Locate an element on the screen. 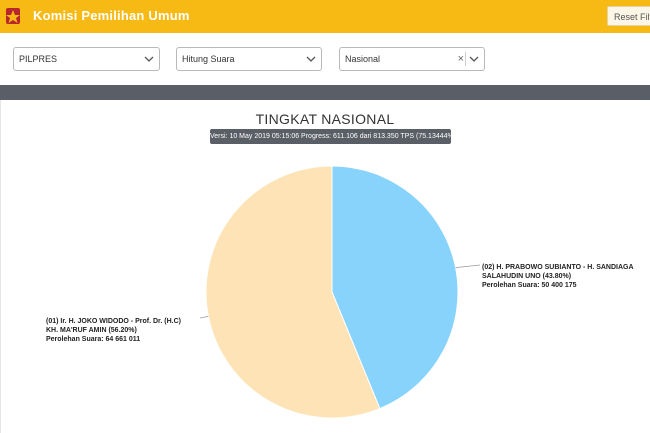  chart-title: TINGKAT NASIONAL is located at coordinates (325, 119).